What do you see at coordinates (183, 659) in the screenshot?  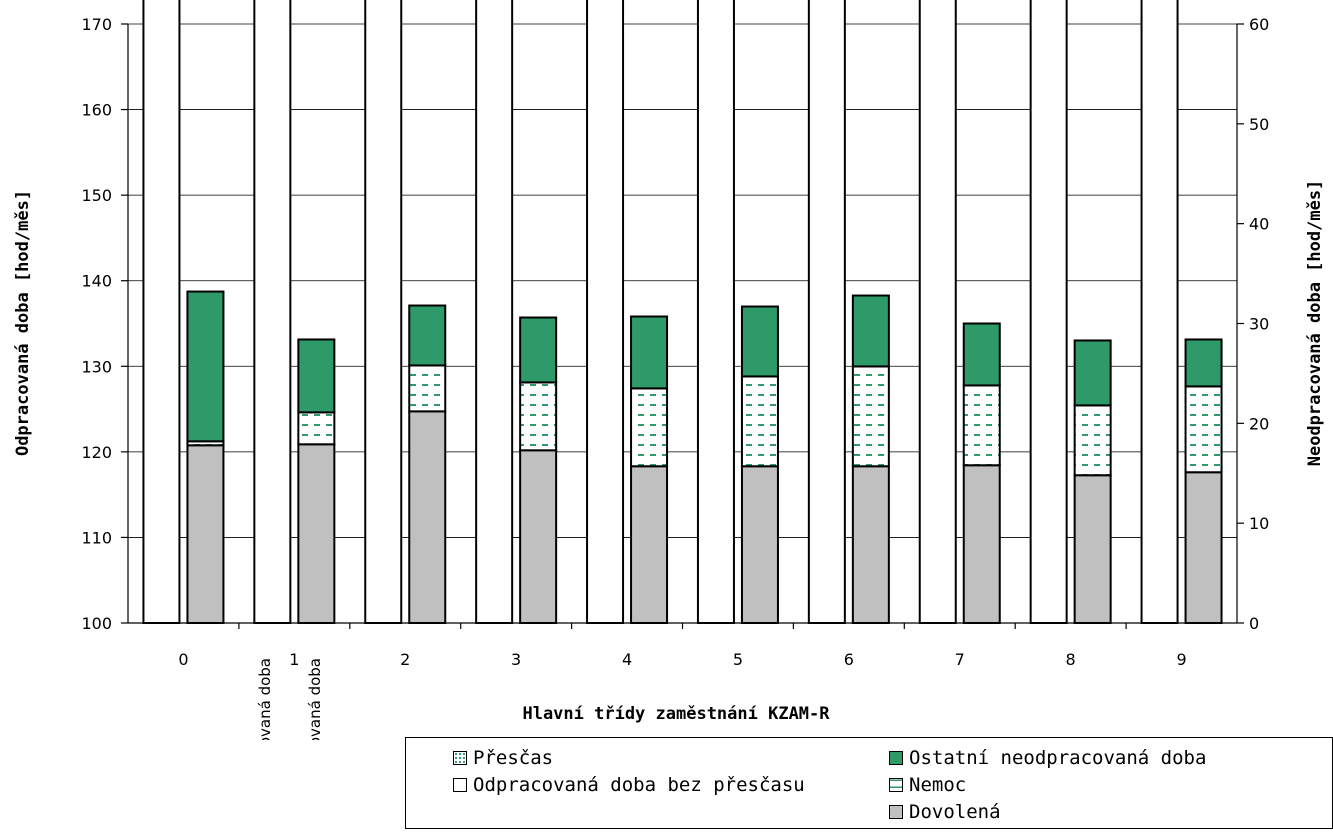 I see `x-tick-label: 0` at bounding box center [183, 659].